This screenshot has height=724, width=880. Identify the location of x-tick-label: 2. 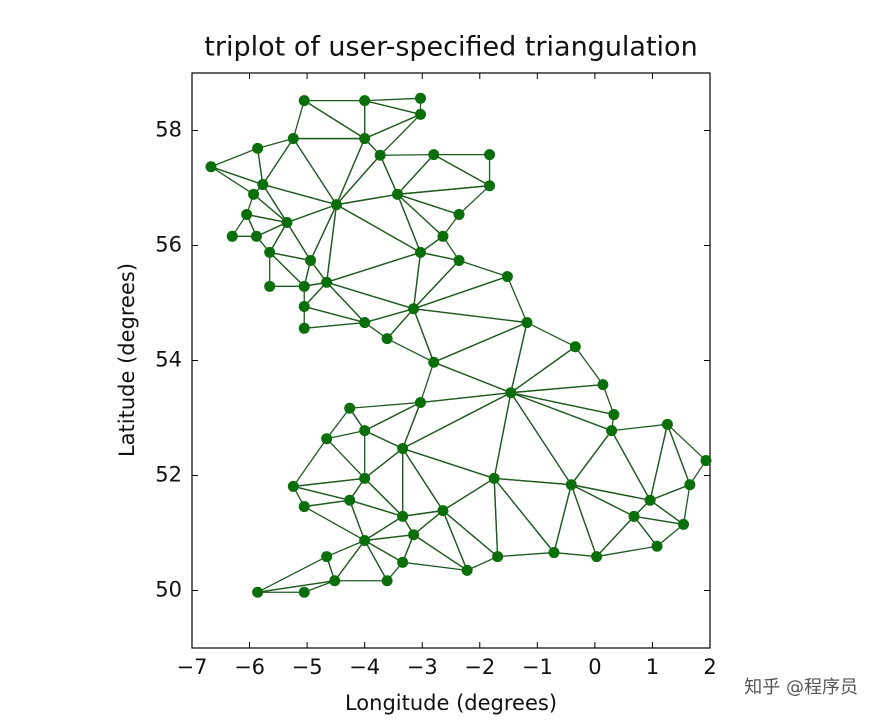
(709, 667).